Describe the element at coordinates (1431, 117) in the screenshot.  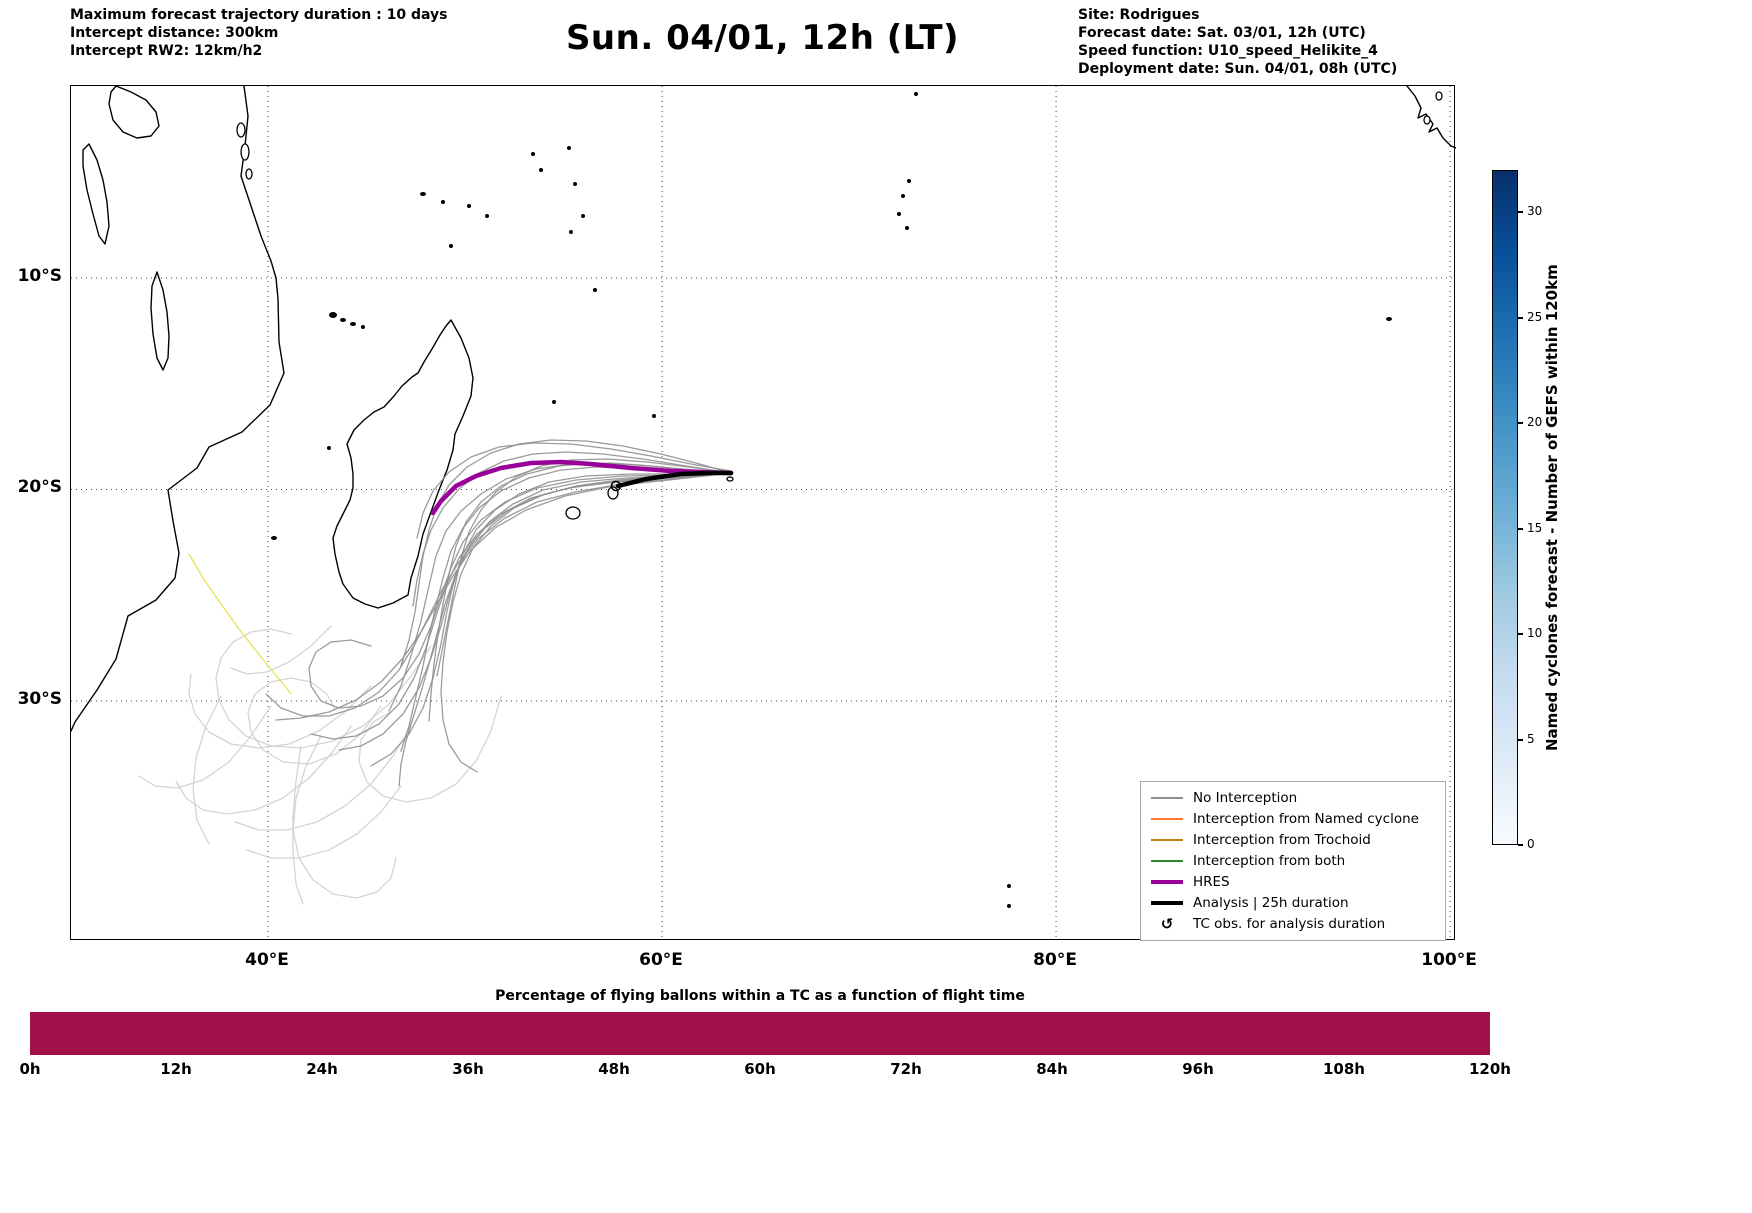
I see `sumatra-coastline` at that location.